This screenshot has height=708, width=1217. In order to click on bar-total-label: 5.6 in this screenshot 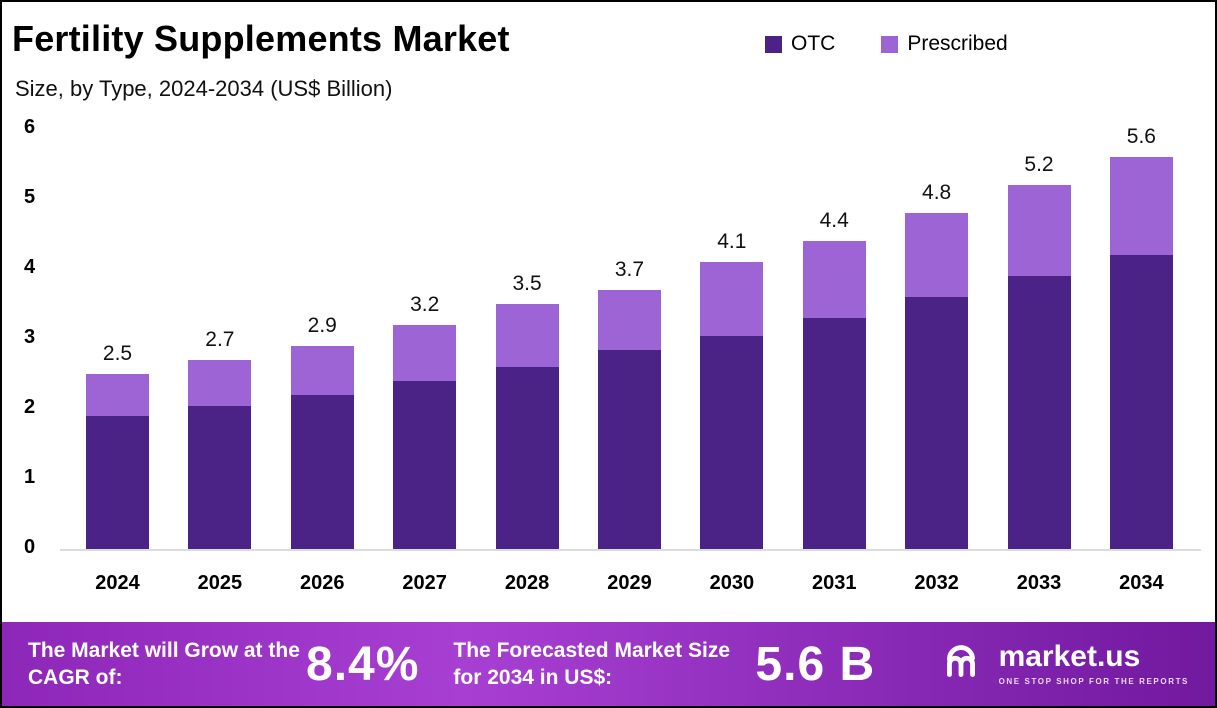, I will do `click(1141, 136)`.